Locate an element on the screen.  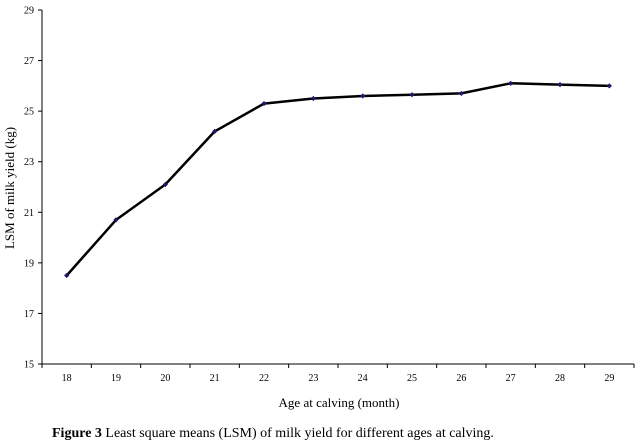
x-tick-label: 20 is located at coordinates (165, 378).